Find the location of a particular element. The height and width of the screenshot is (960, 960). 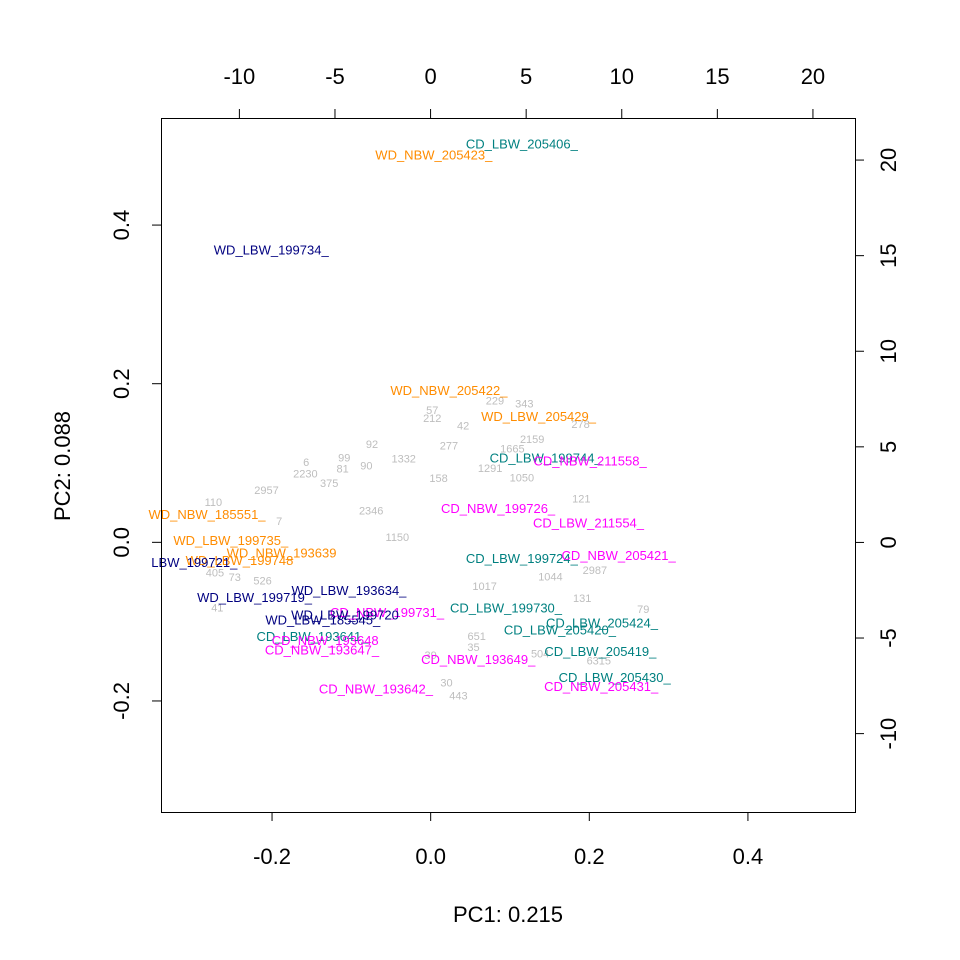

variable-label: 81 is located at coordinates (343, 470).